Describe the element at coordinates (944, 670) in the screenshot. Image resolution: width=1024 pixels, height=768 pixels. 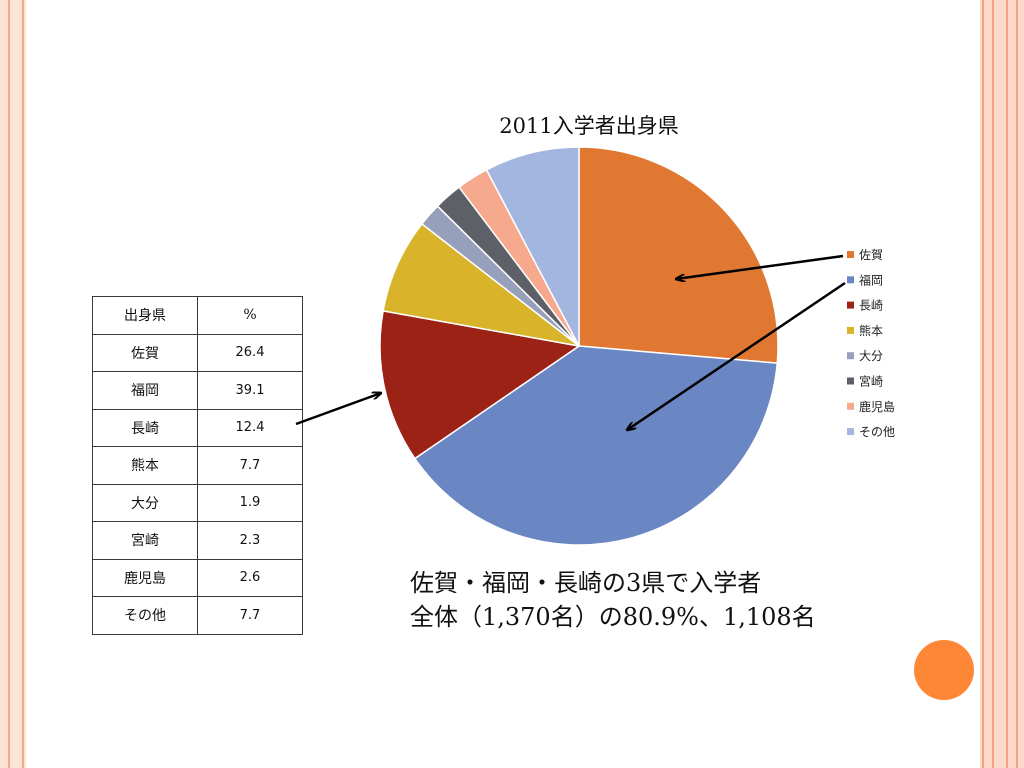
I see `orange-circle-decoration` at that location.